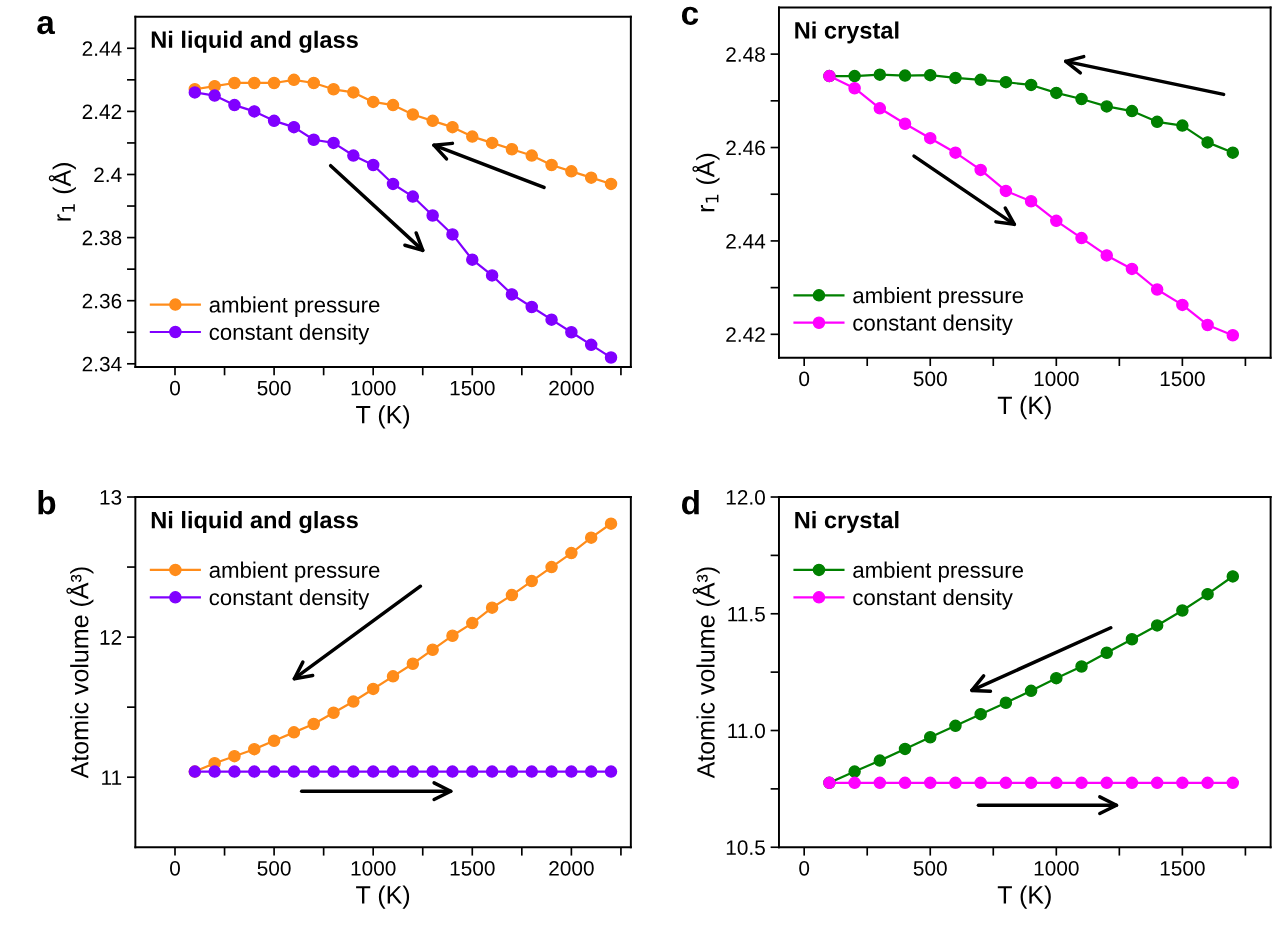 This screenshot has height=929, width=1277. I want to click on y-tick-label: 10.5, so click(745, 847).